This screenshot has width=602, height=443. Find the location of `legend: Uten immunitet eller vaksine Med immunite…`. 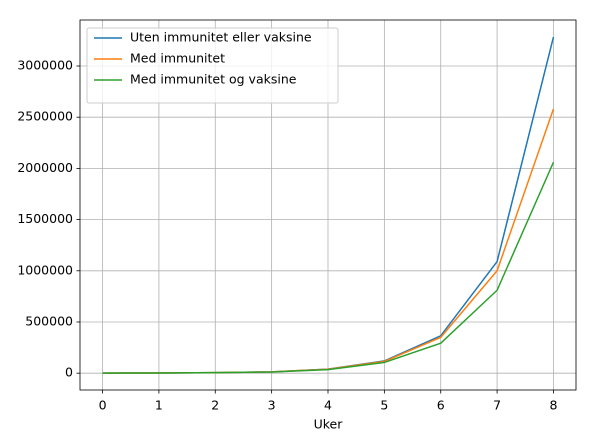

legend: Uten immunitet eller vaksine Med immunite… is located at coordinates (212, 65).